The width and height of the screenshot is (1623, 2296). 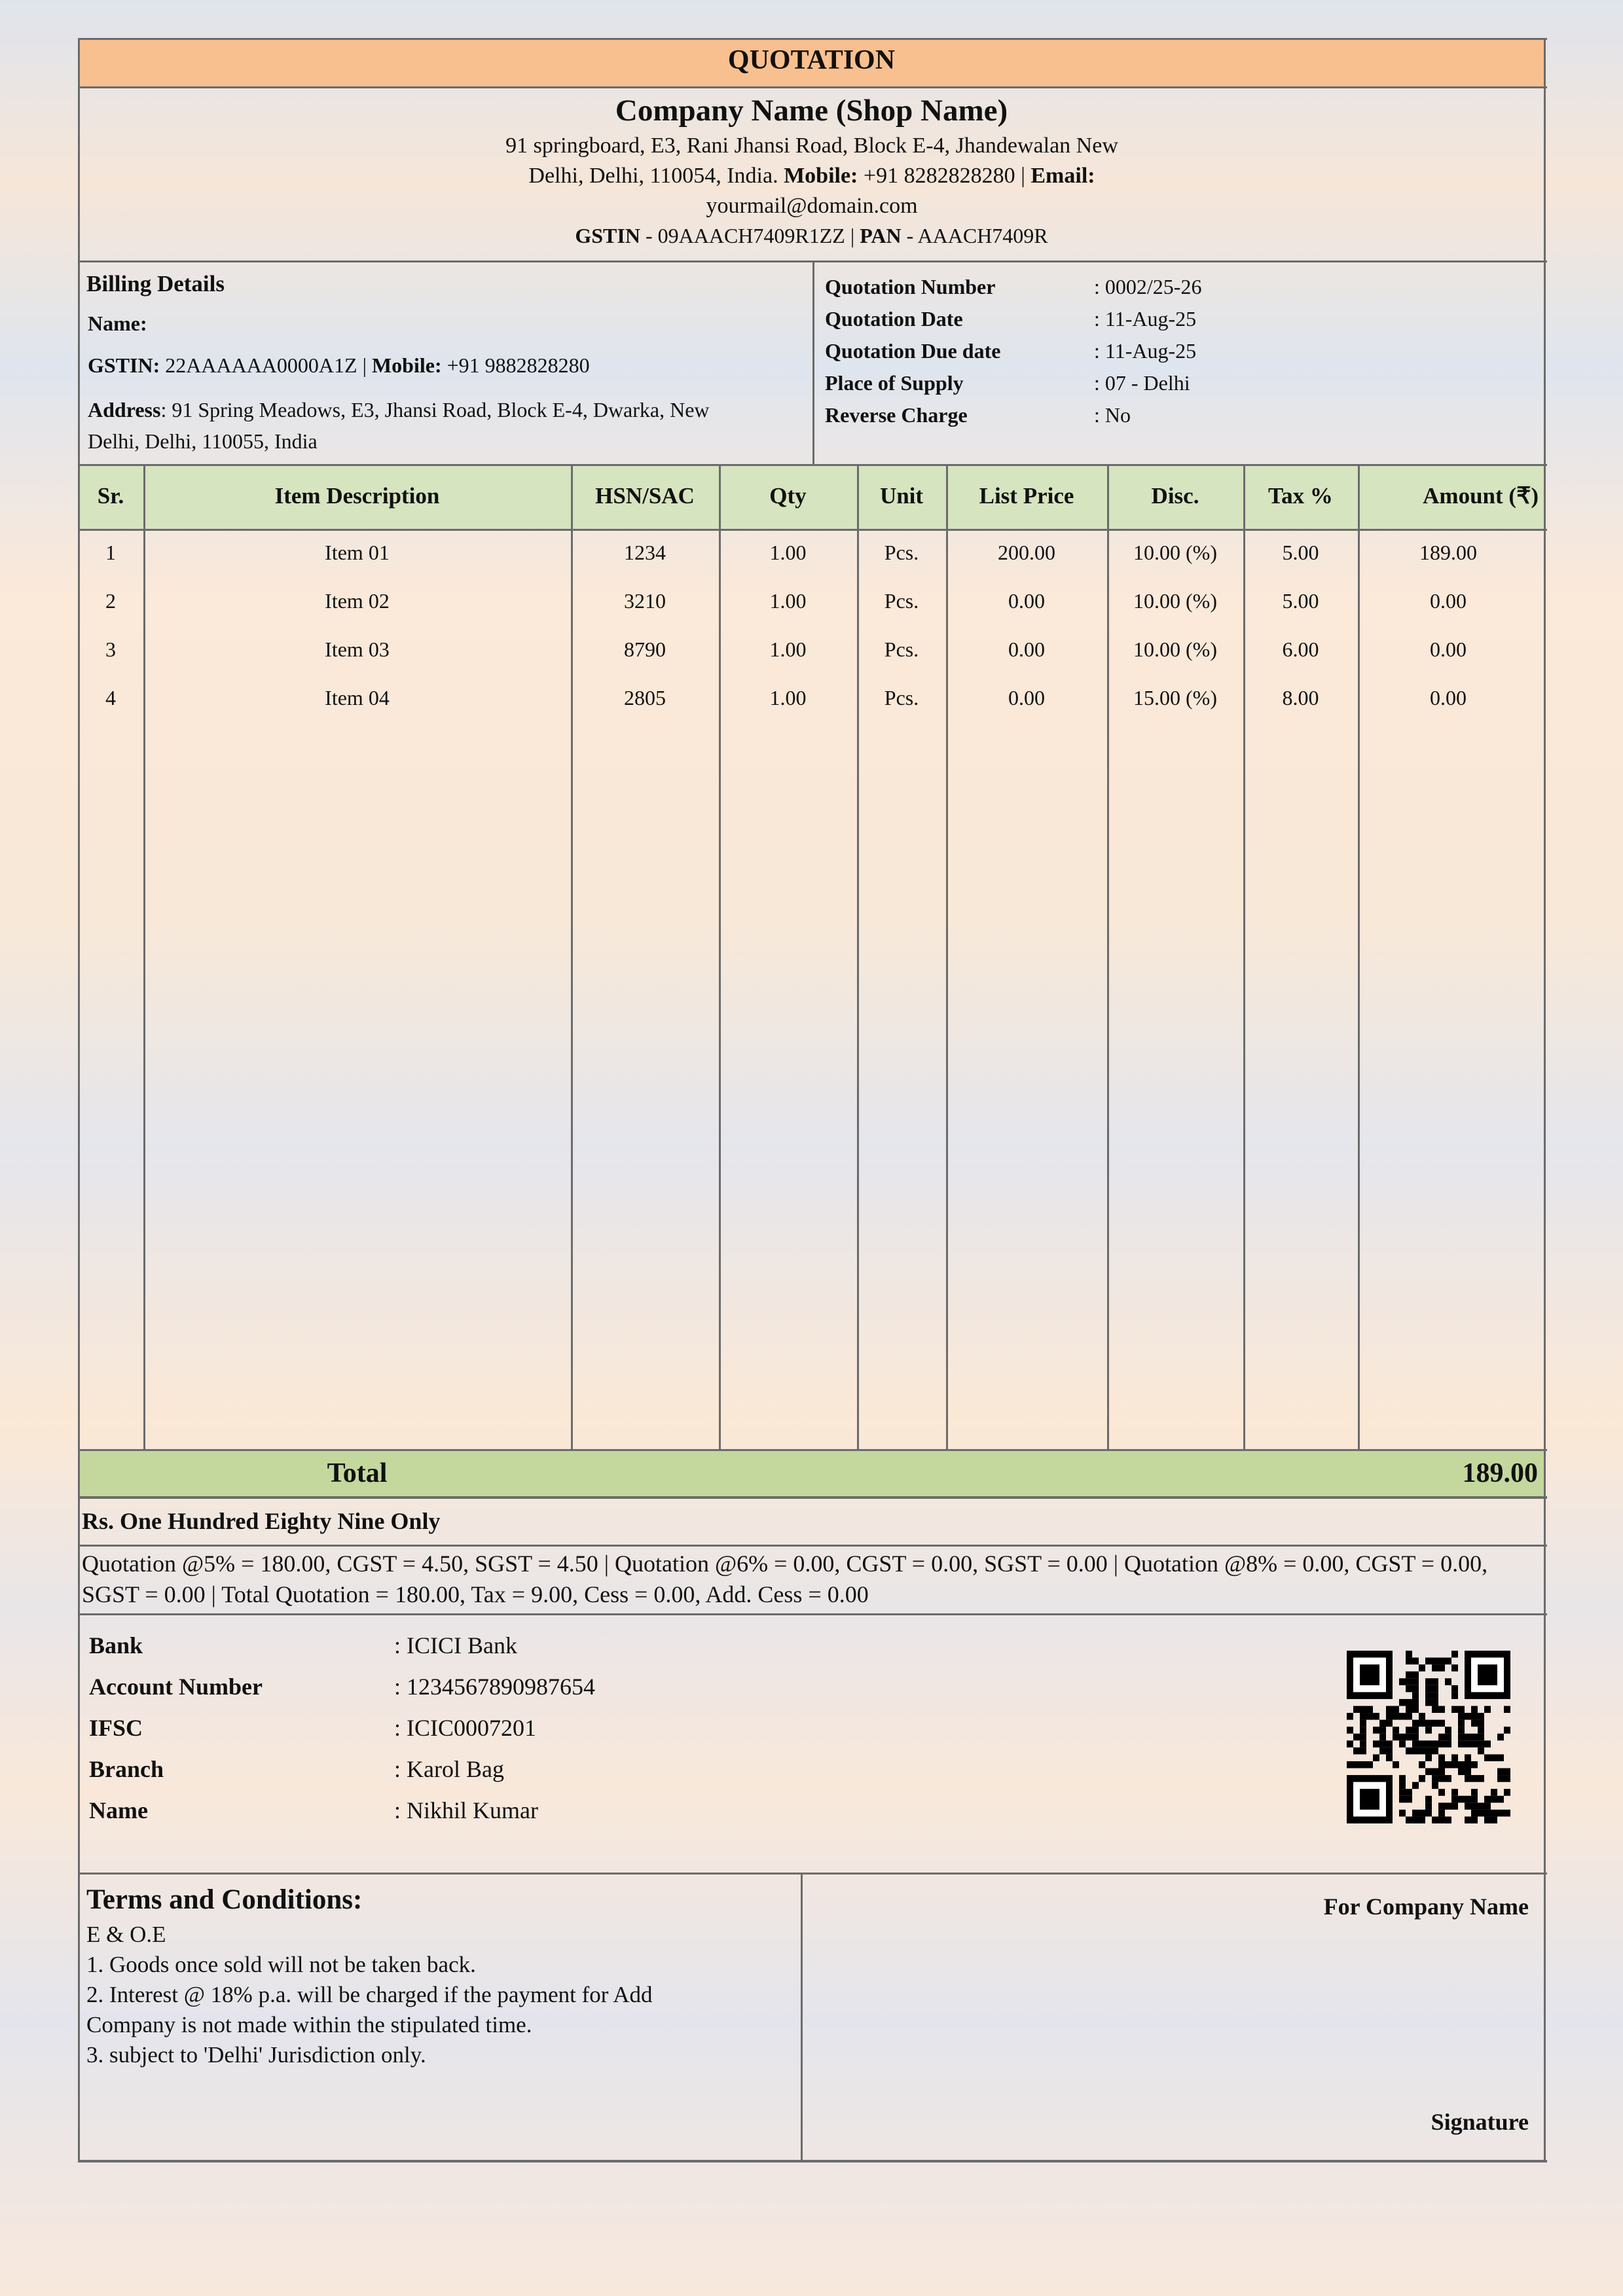 I want to click on info-value: : No, so click(x=1112, y=415).